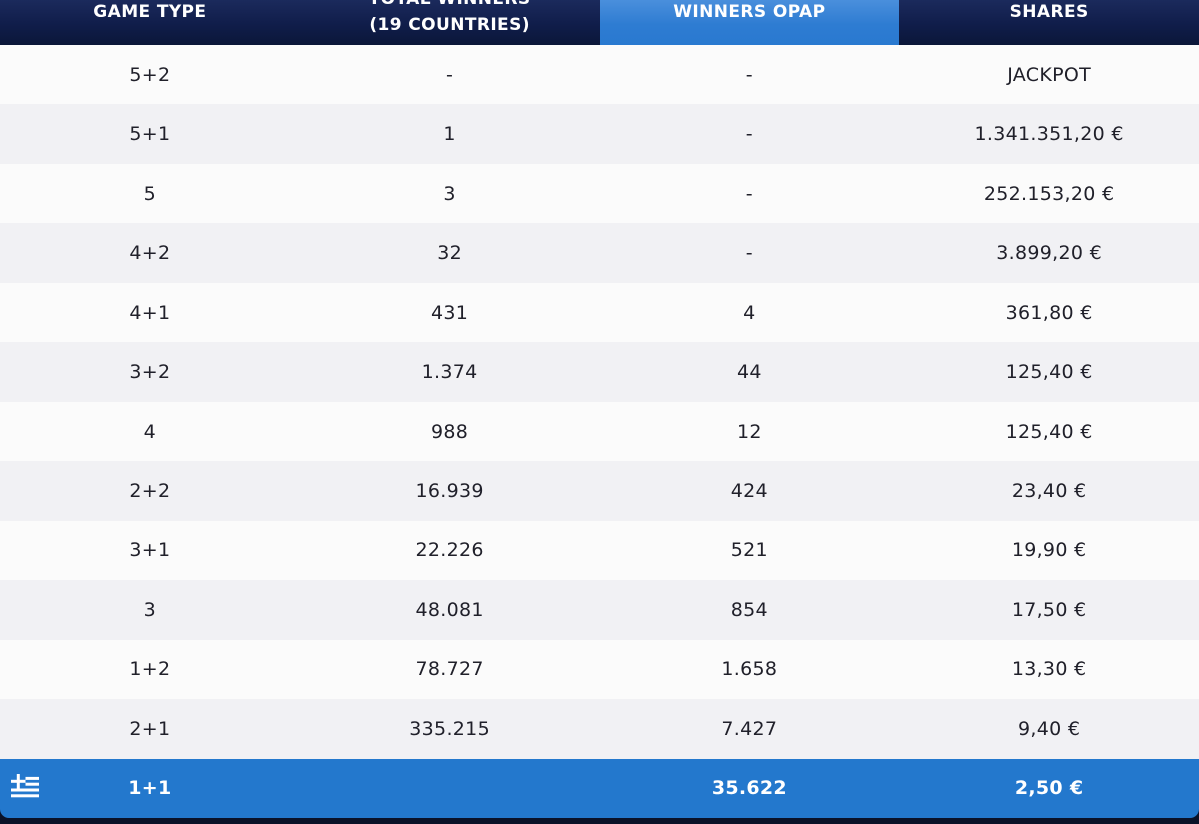  I want to click on table-row: 4 988 12 125,40 €, so click(599, 431).